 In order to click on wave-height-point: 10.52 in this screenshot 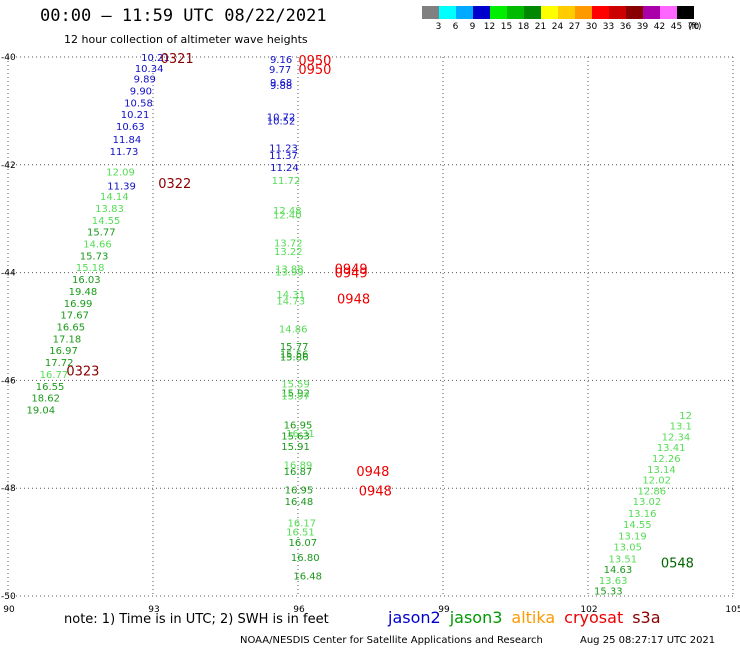, I will do `click(281, 122)`.